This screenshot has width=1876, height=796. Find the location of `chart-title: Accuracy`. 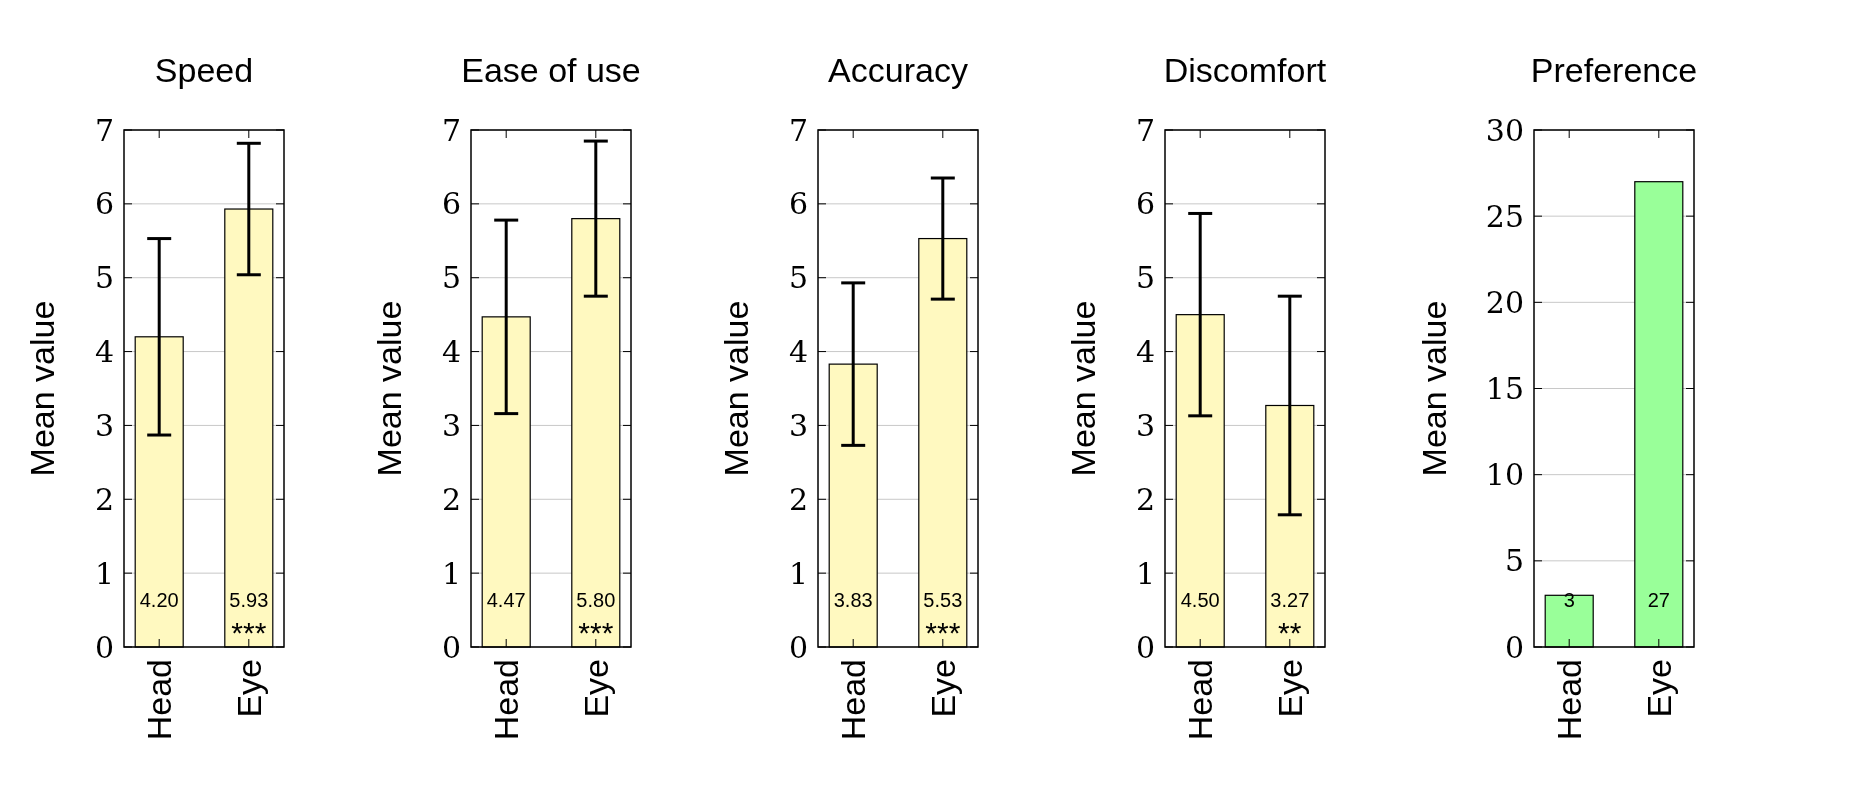

chart-title: Accuracy is located at coordinates (898, 70).